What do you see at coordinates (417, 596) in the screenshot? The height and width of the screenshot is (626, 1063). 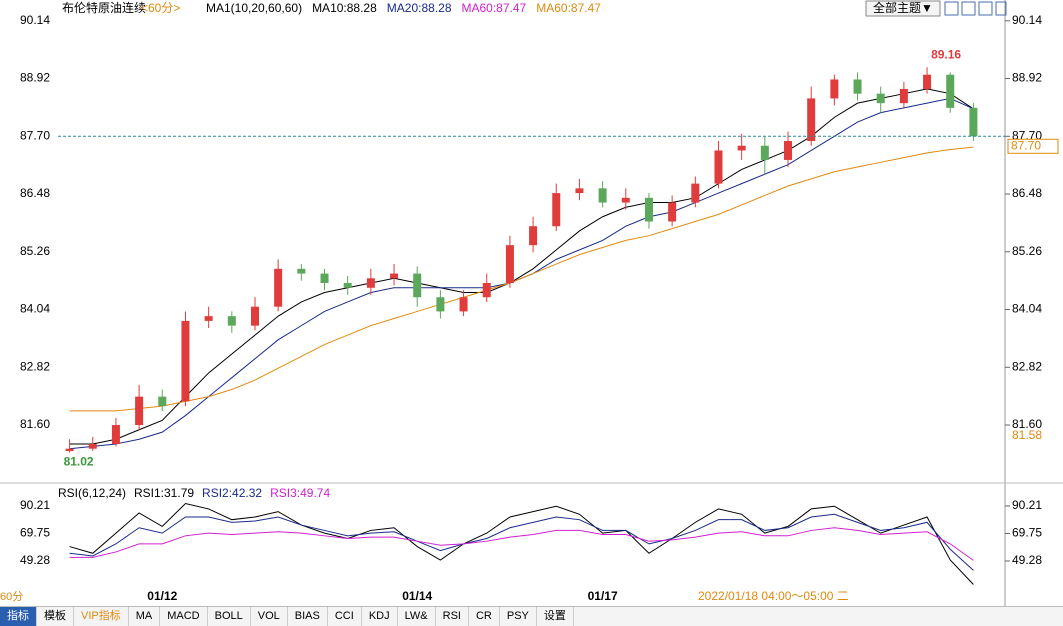 I see `x-tick-label: 01/14` at bounding box center [417, 596].